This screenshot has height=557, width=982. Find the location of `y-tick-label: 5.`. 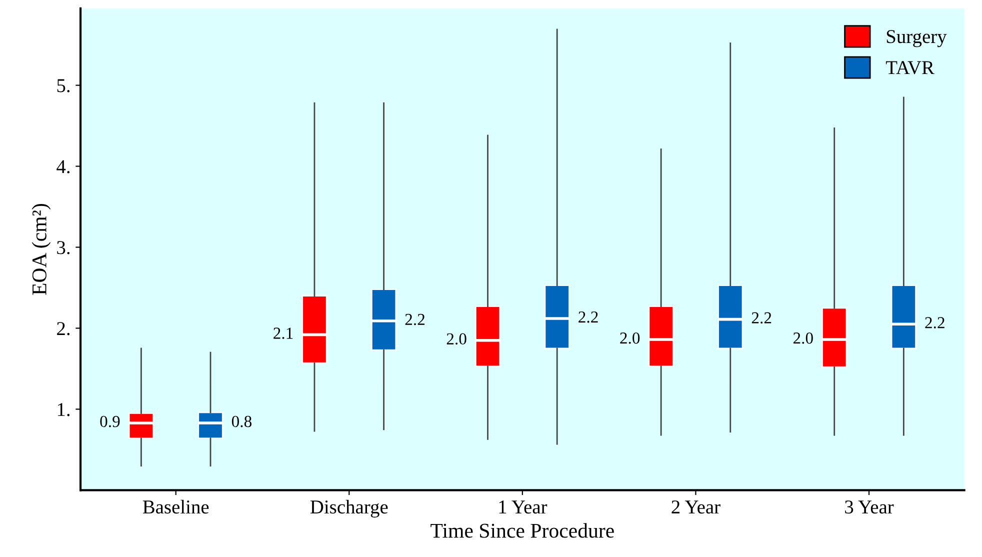

y-tick-label: 5. is located at coordinates (63, 85).